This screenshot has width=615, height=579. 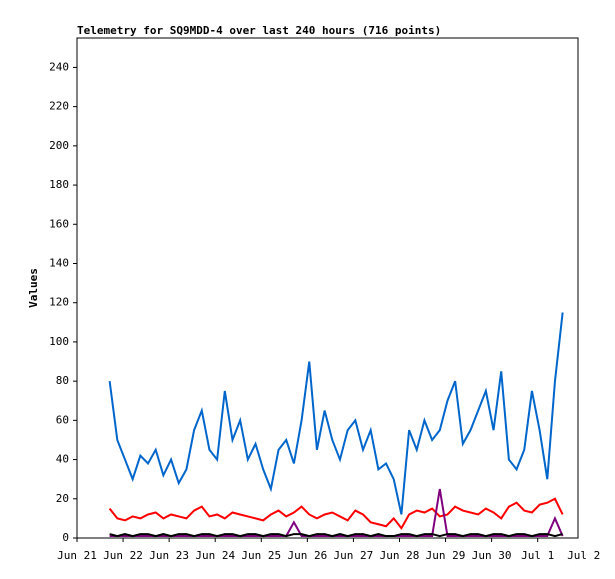 I want to click on x-tick-label: Jun 27, so click(x=354, y=555).